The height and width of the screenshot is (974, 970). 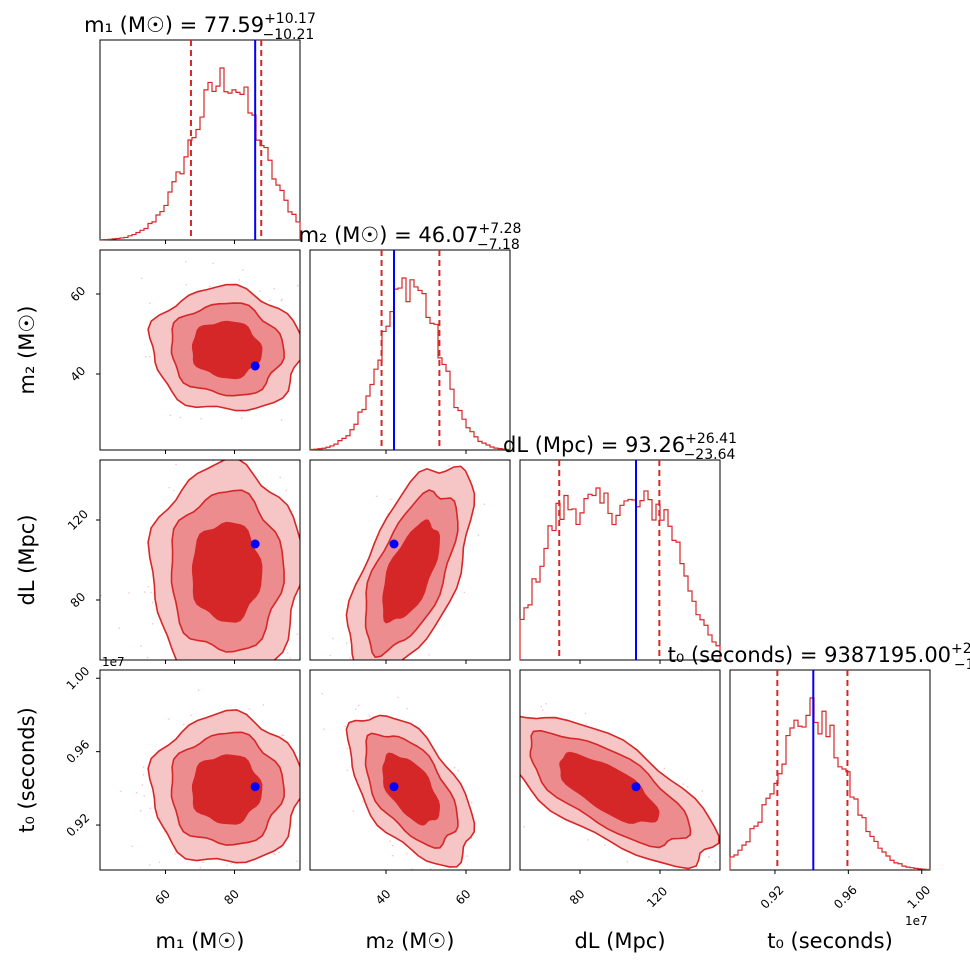 I want to click on pair-content-dL-vs-m1, so click(x=214, y=580).